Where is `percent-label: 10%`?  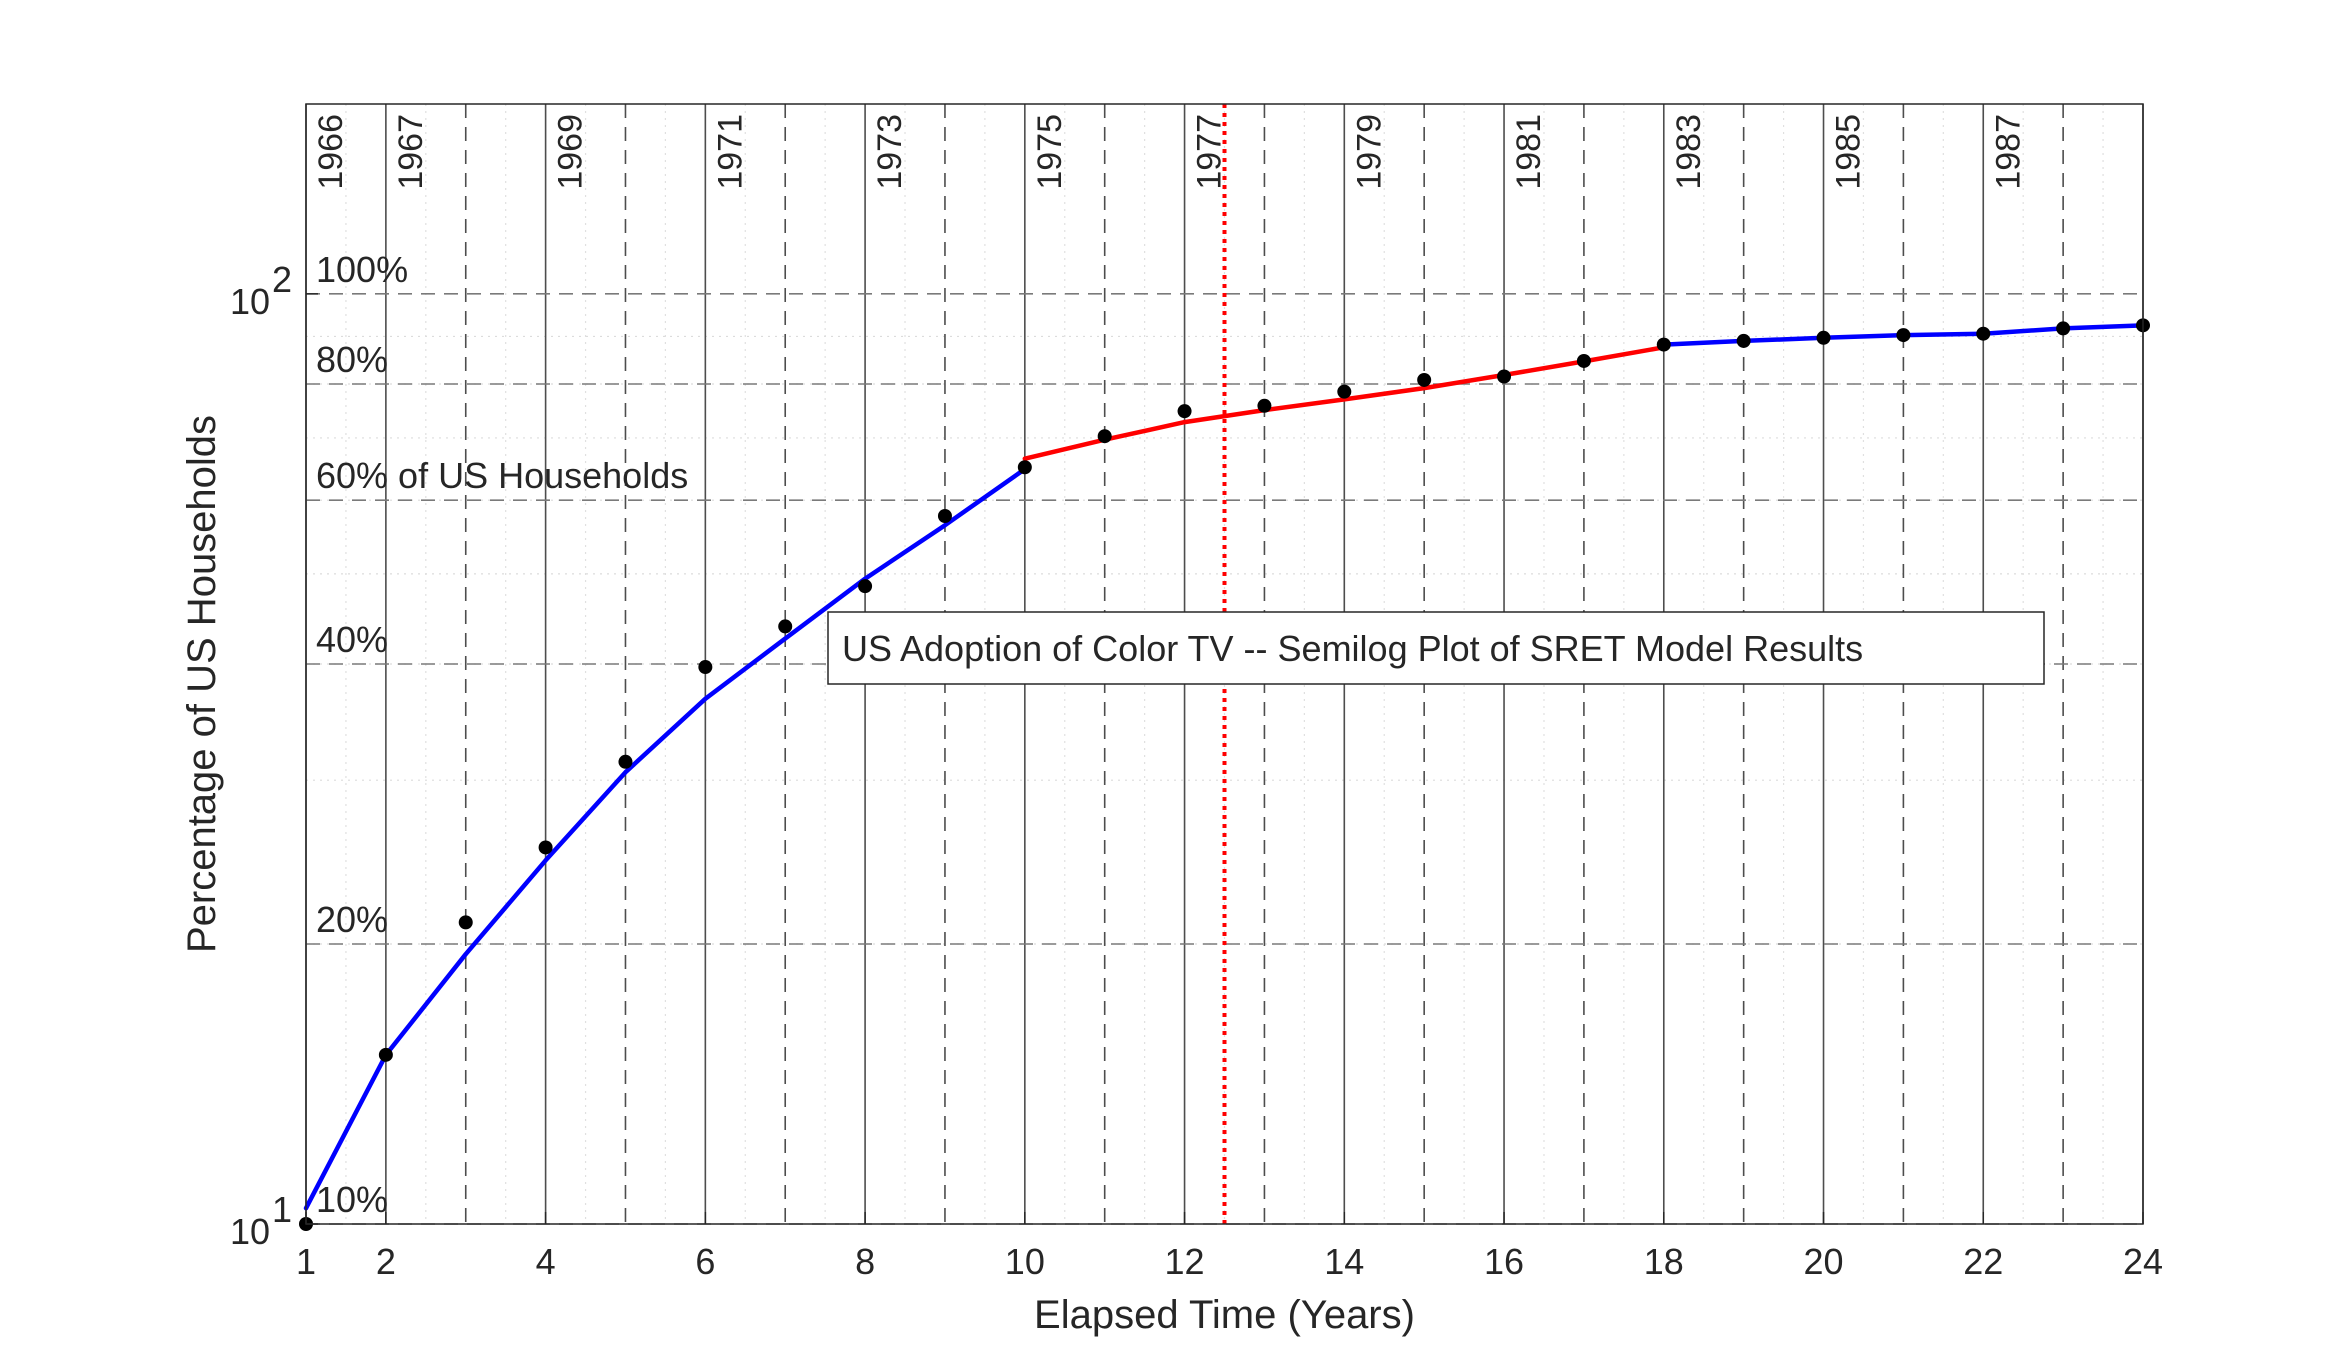 percent-label: 10% is located at coordinates (352, 1199).